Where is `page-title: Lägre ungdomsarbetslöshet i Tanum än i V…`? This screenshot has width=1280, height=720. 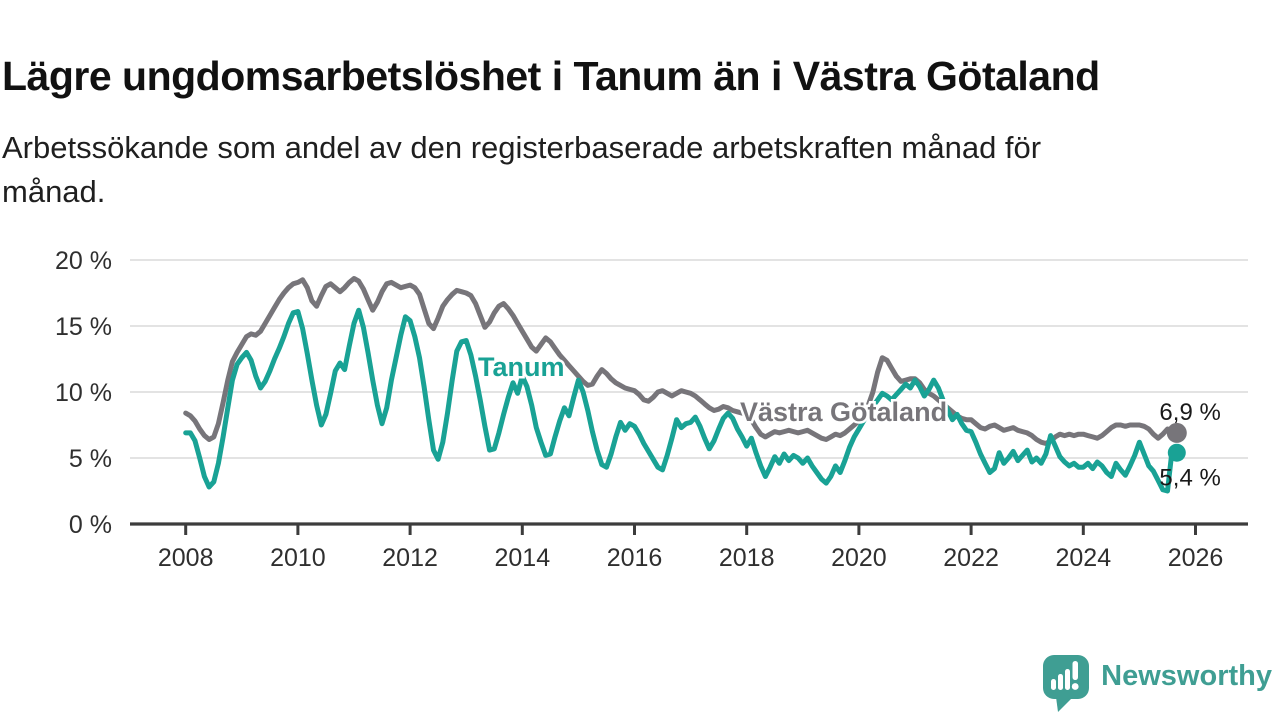 page-title: Lägre ungdomsarbetslöshet i Tanum än i V… is located at coordinates (551, 76).